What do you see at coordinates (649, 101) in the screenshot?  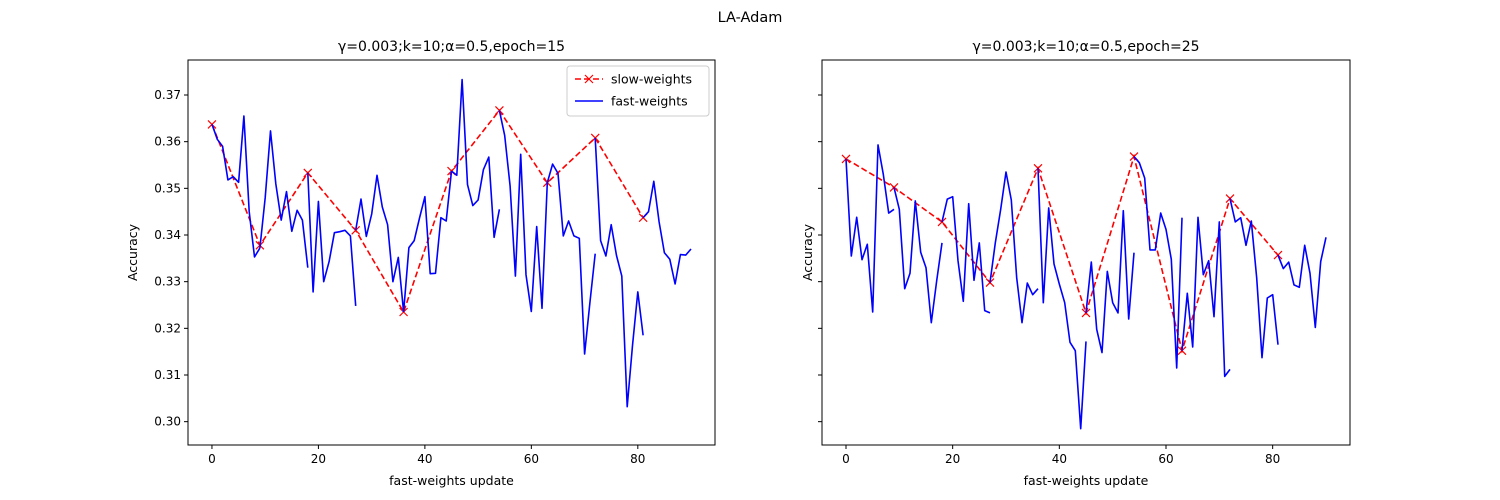 I see `legend-label-fast: fast-weights` at bounding box center [649, 101].